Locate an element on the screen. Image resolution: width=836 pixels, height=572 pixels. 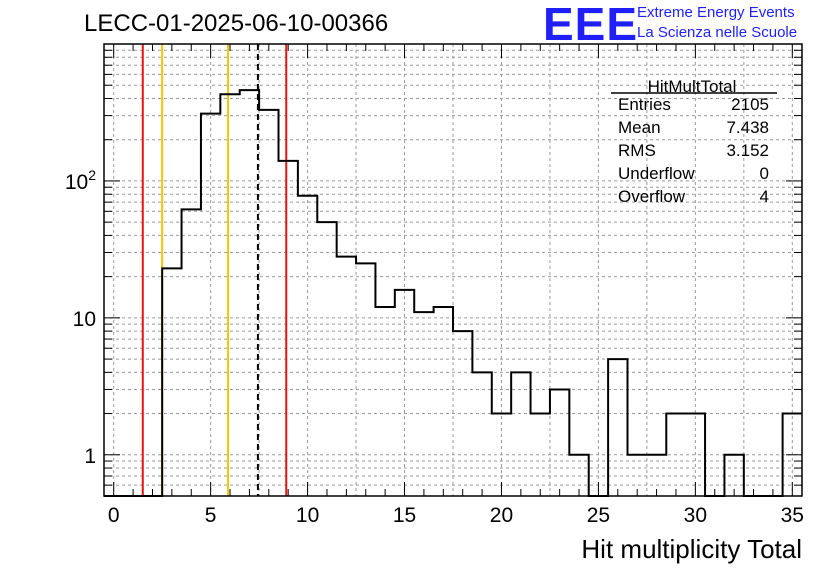
stats-row-value: 2105 is located at coordinates (750, 104).